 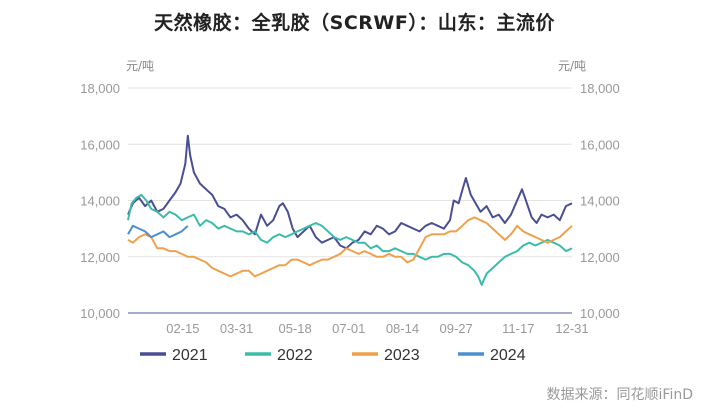 What do you see at coordinates (350, 247) in the screenshot?
I see `series-line-2023` at bounding box center [350, 247].